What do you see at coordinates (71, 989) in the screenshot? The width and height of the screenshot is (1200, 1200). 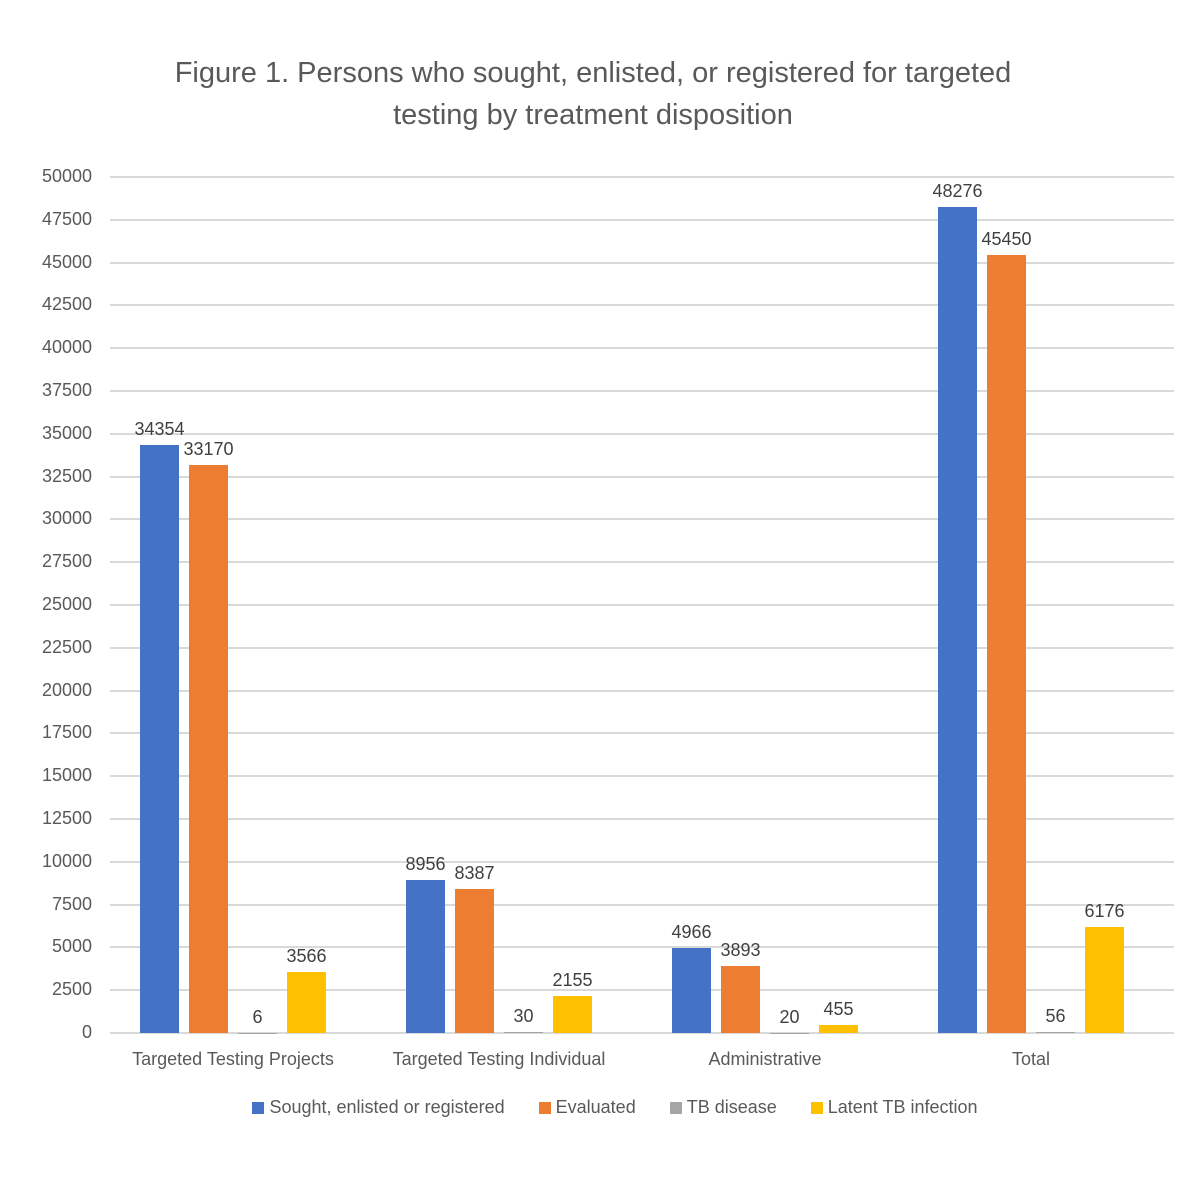 I see `y-axis-tick-label: 2500` at bounding box center [71, 989].